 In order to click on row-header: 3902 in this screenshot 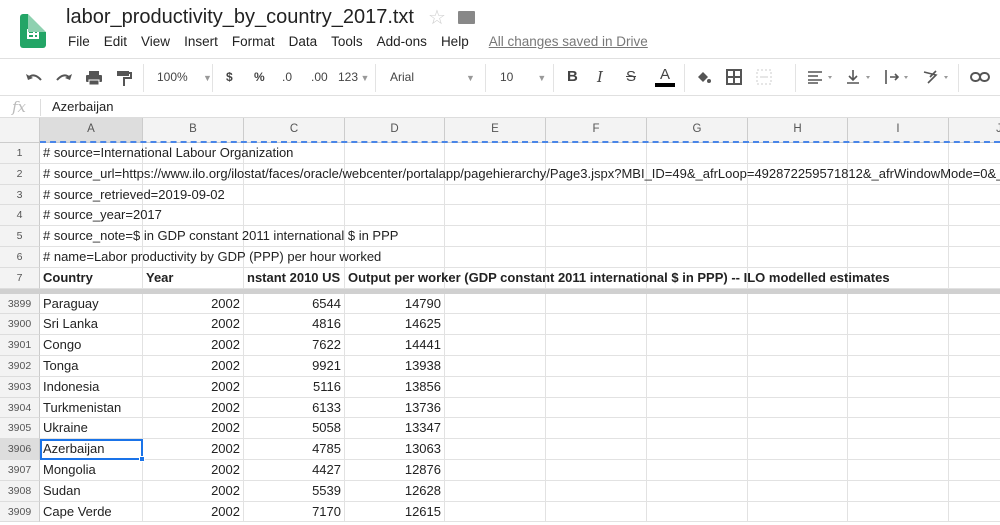, I will do `click(20, 366)`.